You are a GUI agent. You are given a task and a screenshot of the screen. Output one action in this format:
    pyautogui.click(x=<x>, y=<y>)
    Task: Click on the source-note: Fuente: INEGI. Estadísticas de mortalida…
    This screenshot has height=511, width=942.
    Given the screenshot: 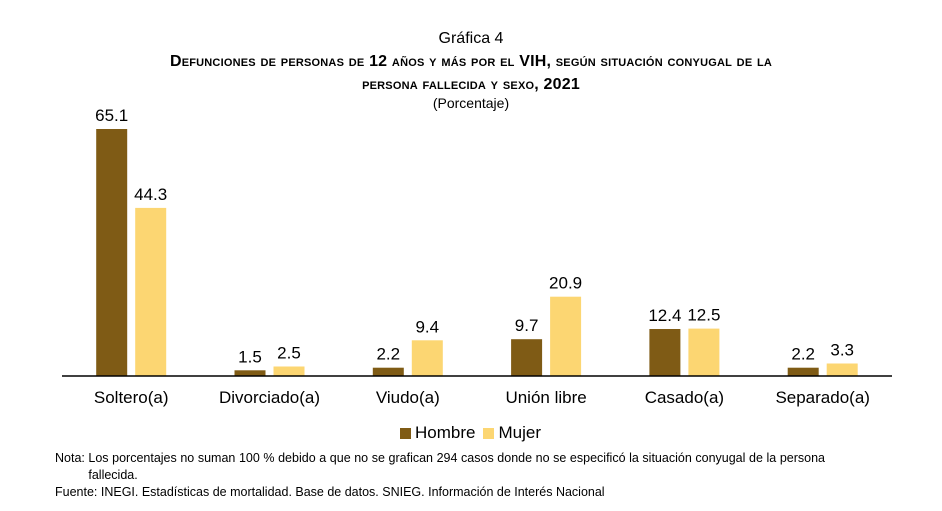 What is the action you would take?
    pyautogui.click(x=330, y=492)
    